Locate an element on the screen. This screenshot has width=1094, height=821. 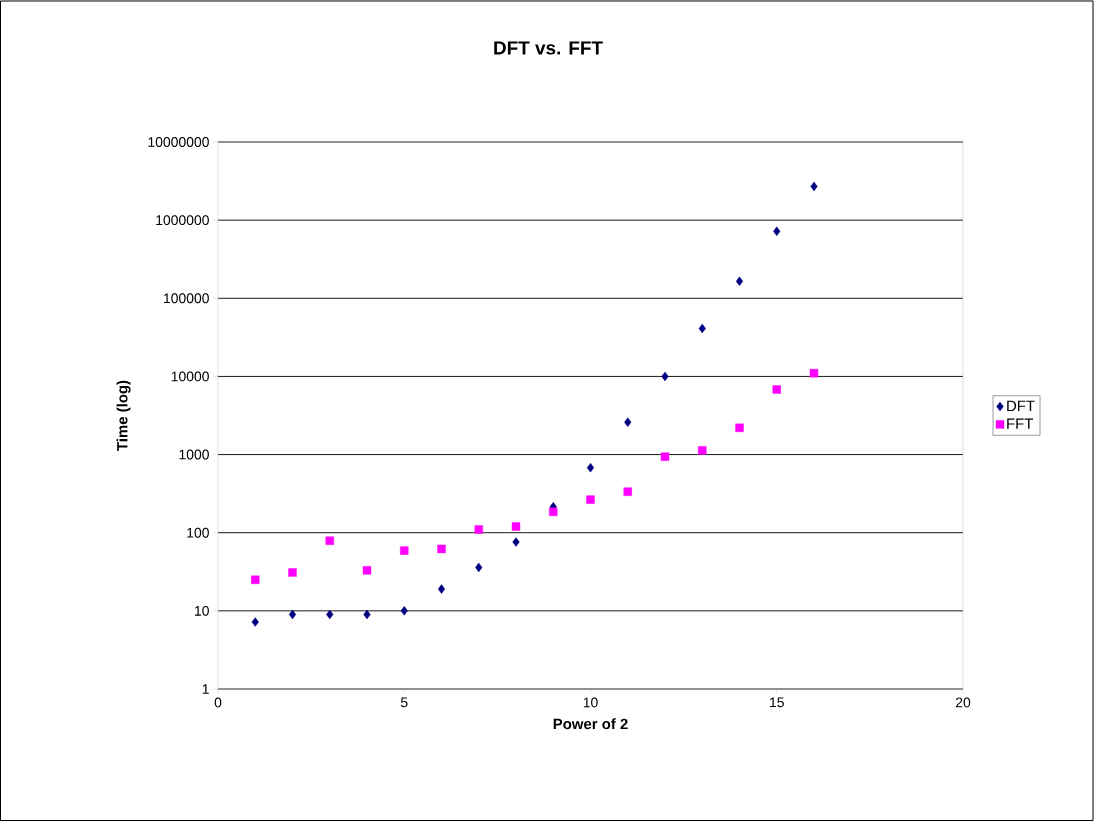
x-tick-label: 10 is located at coordinates (590, 702).